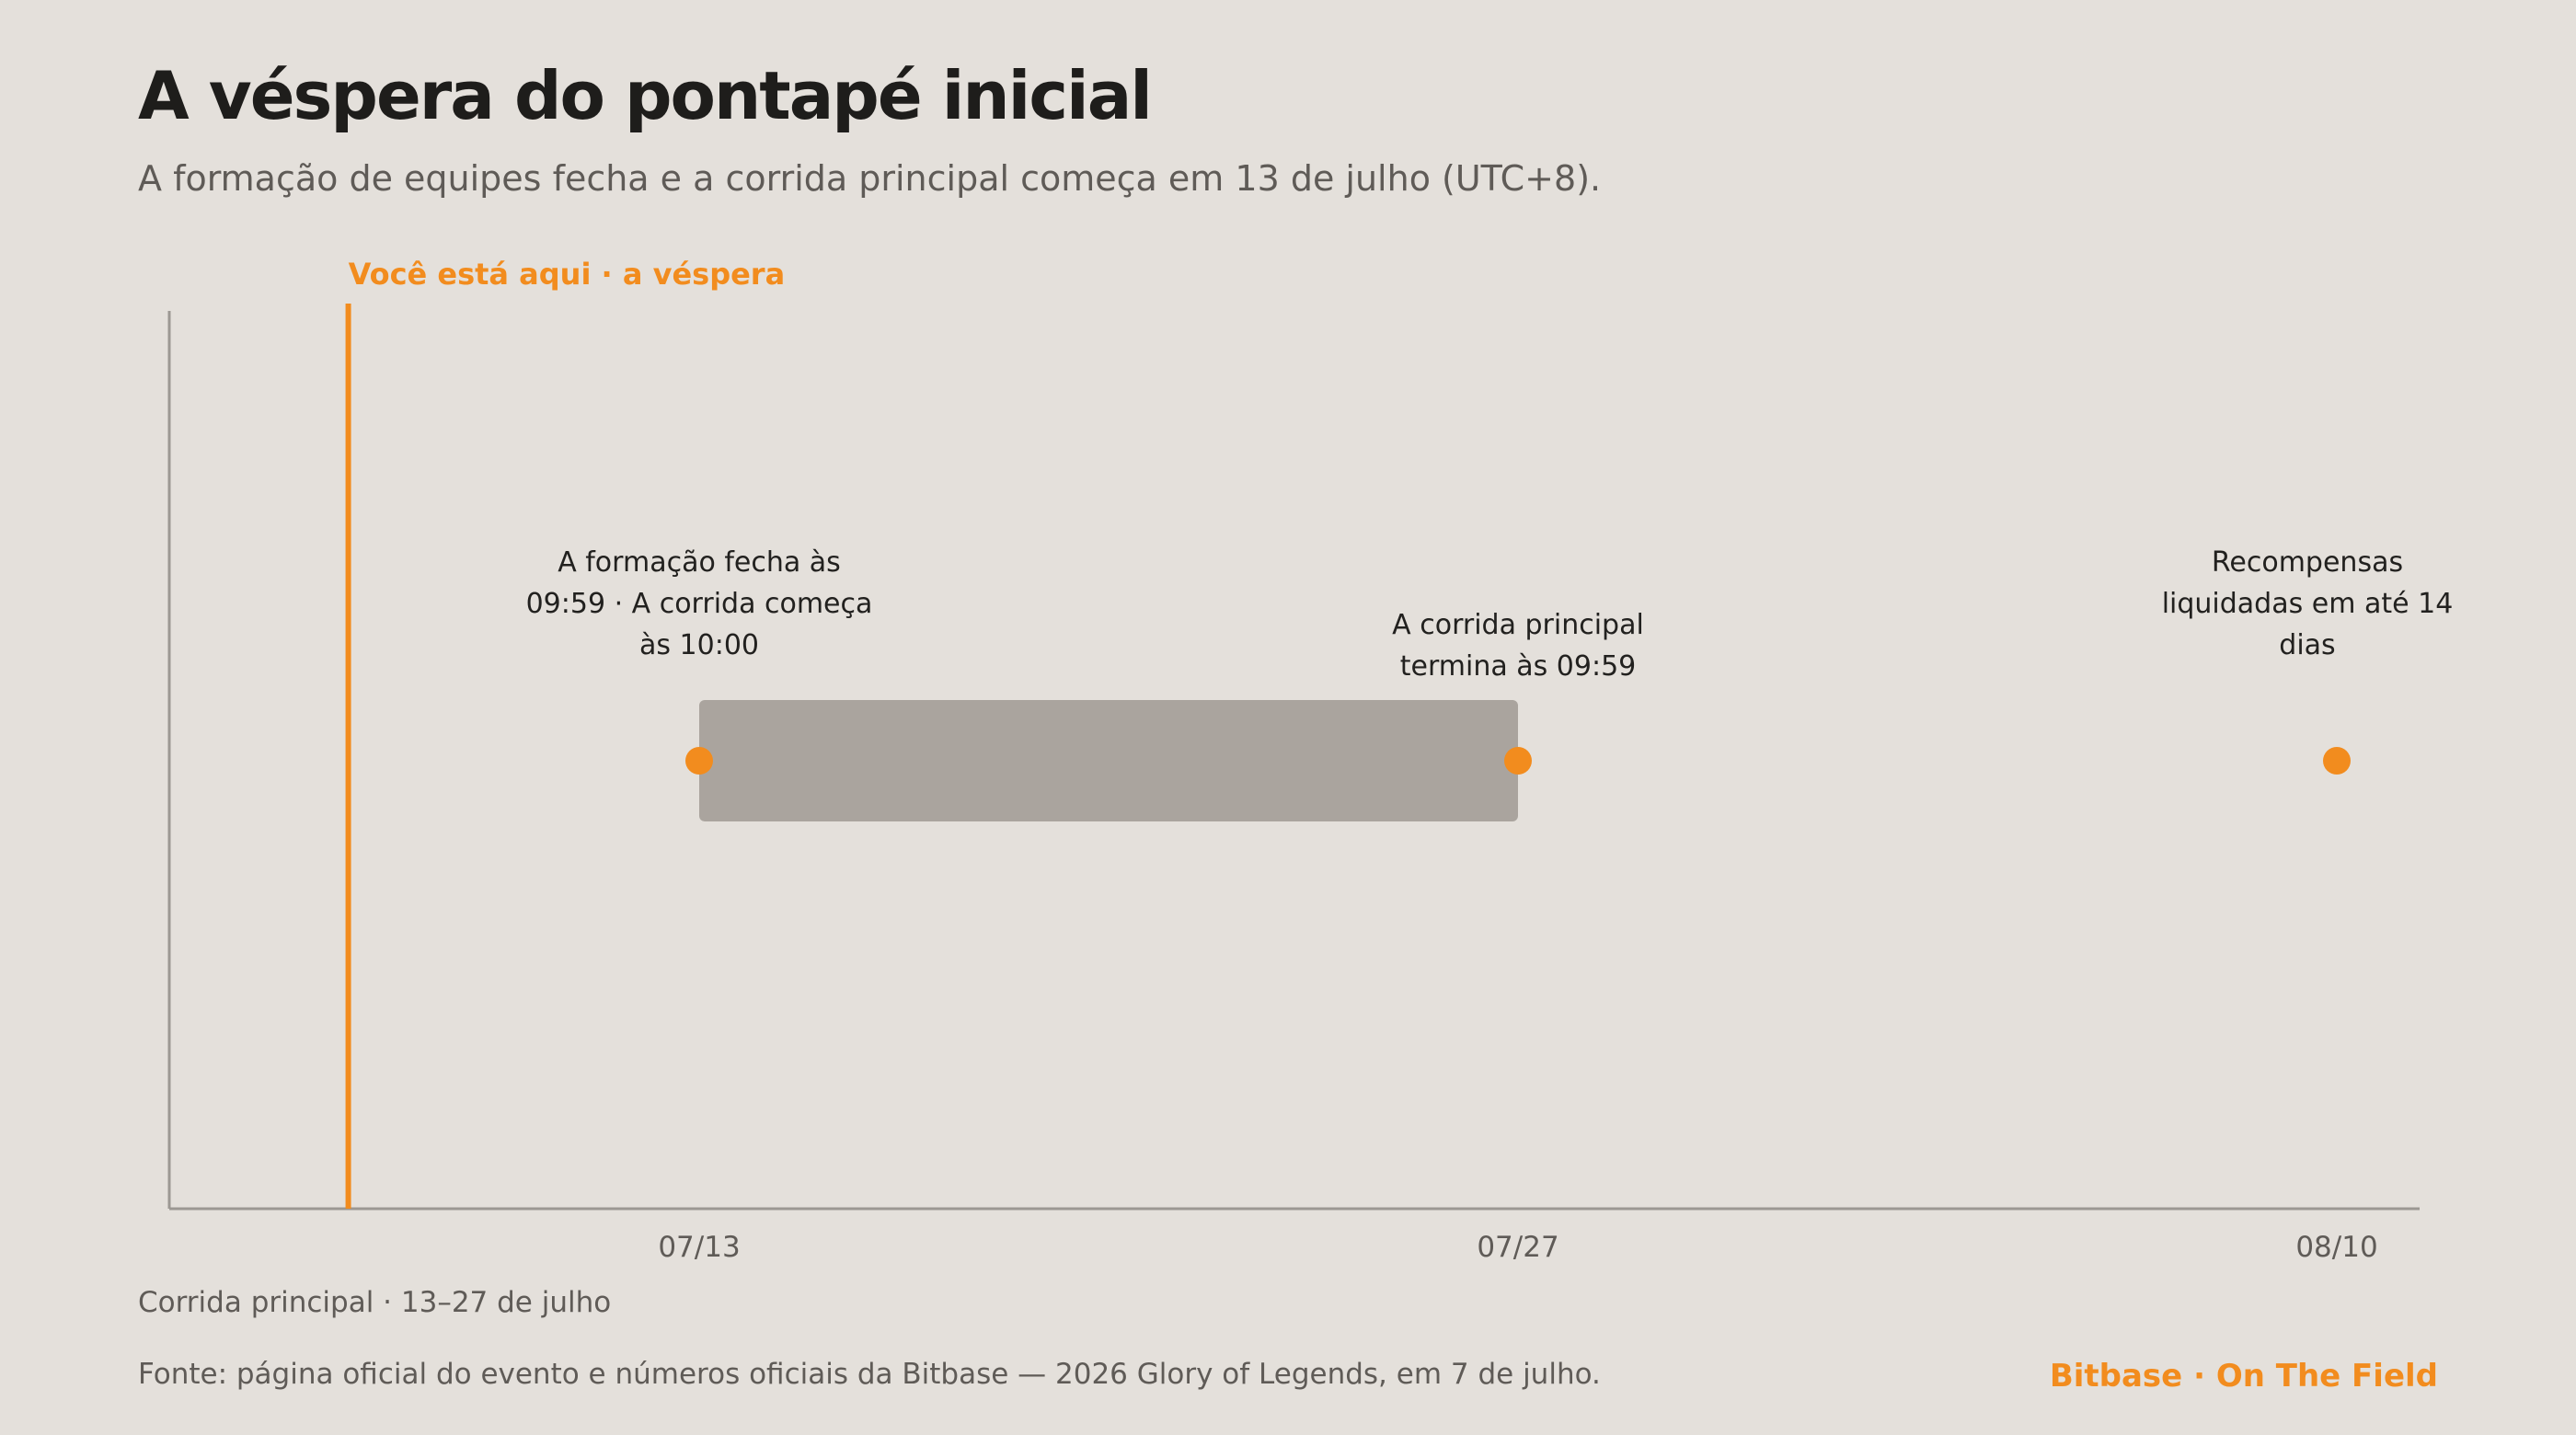  I want to click on event-label-line: A corrida principal, so click(1518, 625).